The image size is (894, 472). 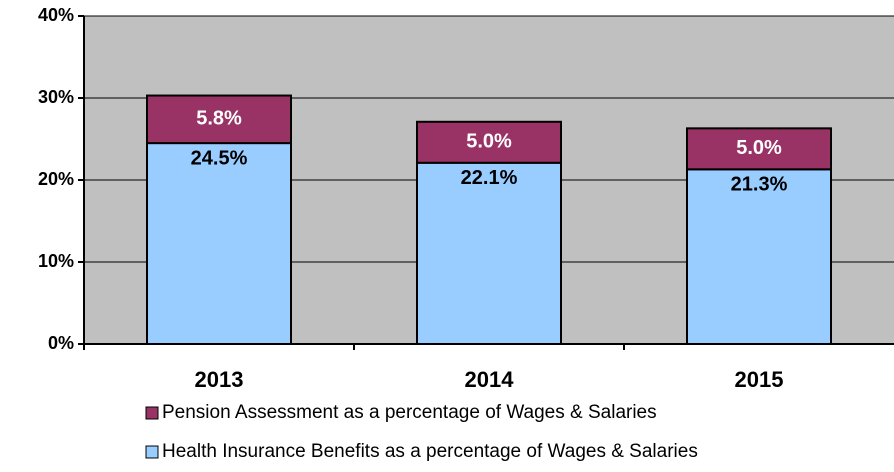 I want to click on y-tick-label: 0%, so click(x=61, y=343).